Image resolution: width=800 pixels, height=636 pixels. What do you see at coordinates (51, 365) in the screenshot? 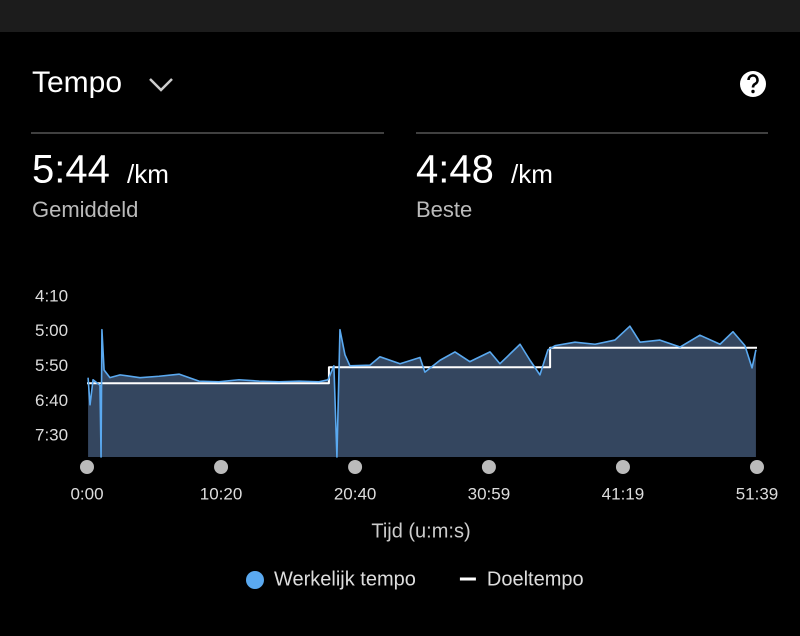
I see `y-tick-label: 5:50` at bounding box center [51, 365].